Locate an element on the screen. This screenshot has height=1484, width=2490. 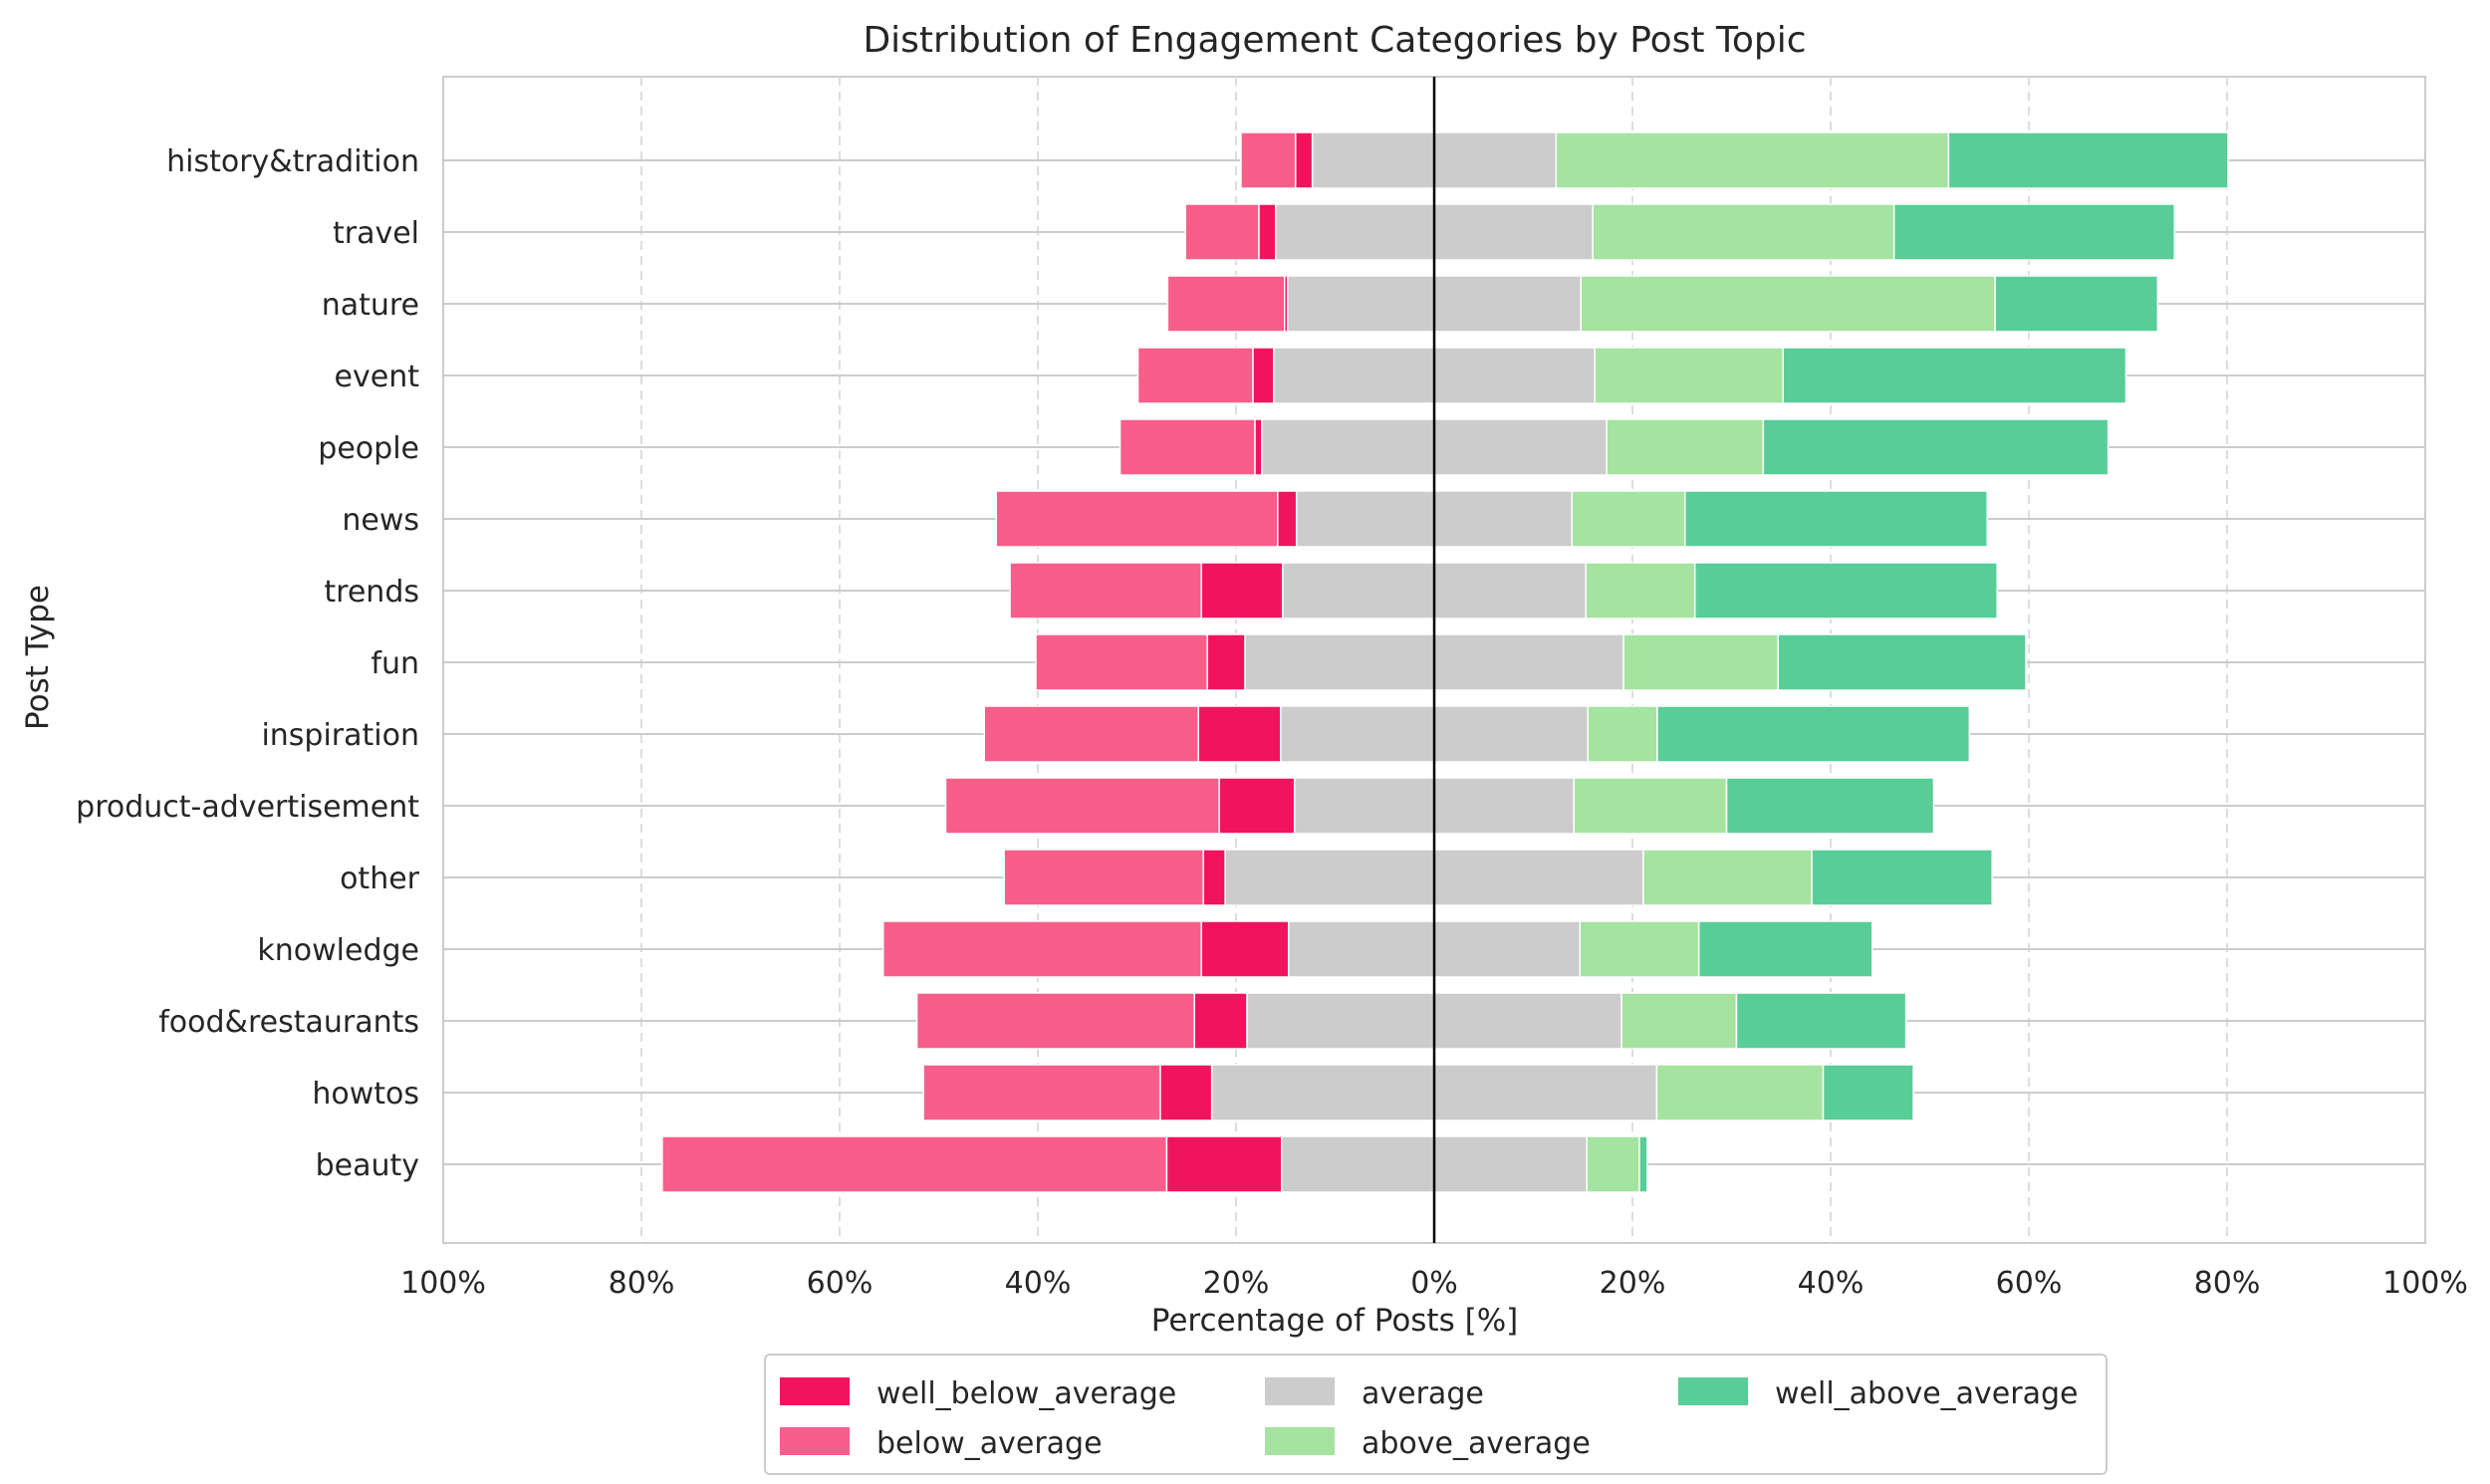
legend-label-well-above-average: well_above_average is located at coordinates (1926, 1393).